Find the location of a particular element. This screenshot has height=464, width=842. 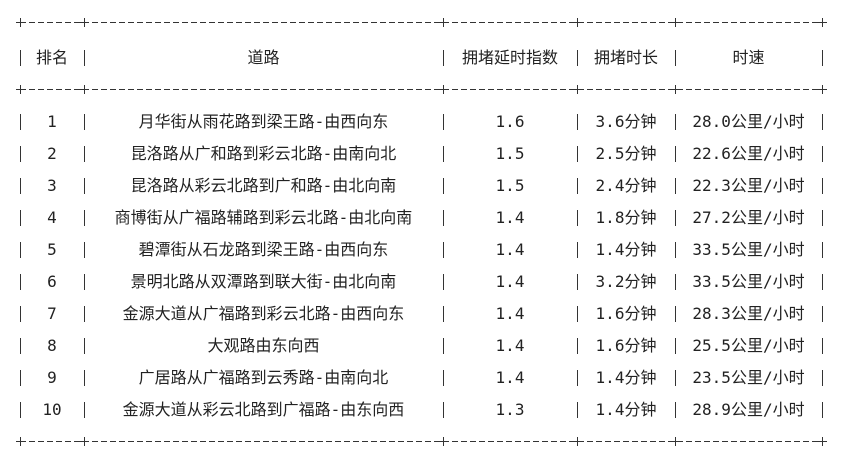

table-row: 1 月华街从雨花路到梁王路-由西向东 1.6 3.6分钟 28.0公里/小时 is located at coordinates (421, 122).